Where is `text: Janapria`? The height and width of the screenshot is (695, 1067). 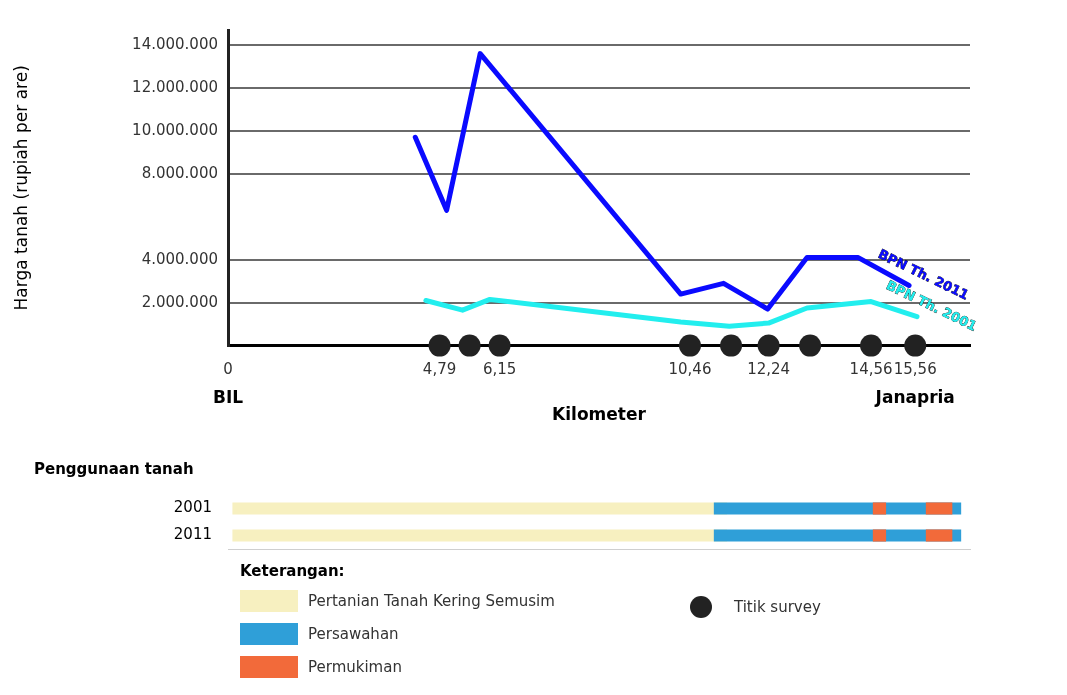 text: Janapria is located at coordinates (914, 396).